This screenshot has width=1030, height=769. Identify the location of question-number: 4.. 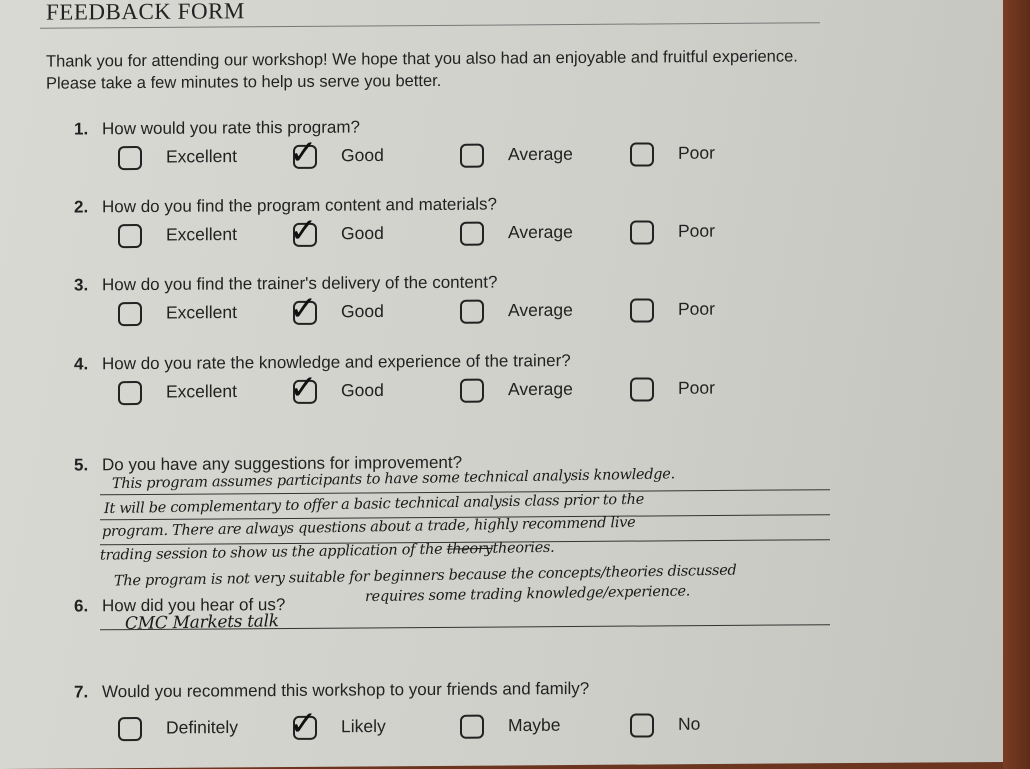
(81, 364).